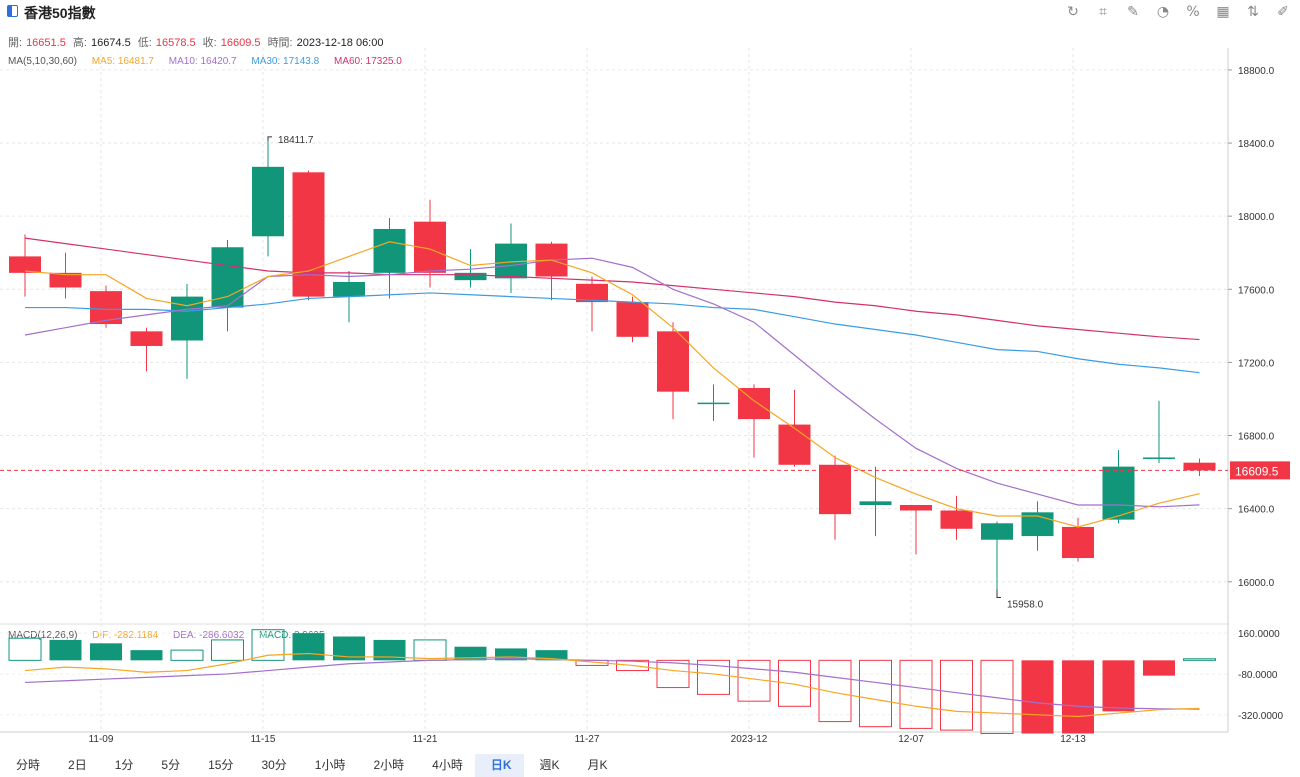  What do you see at coordinates (171, 765) in the screenshot?
I see `tab-5min: 5分` at bounding box center [171, 765].